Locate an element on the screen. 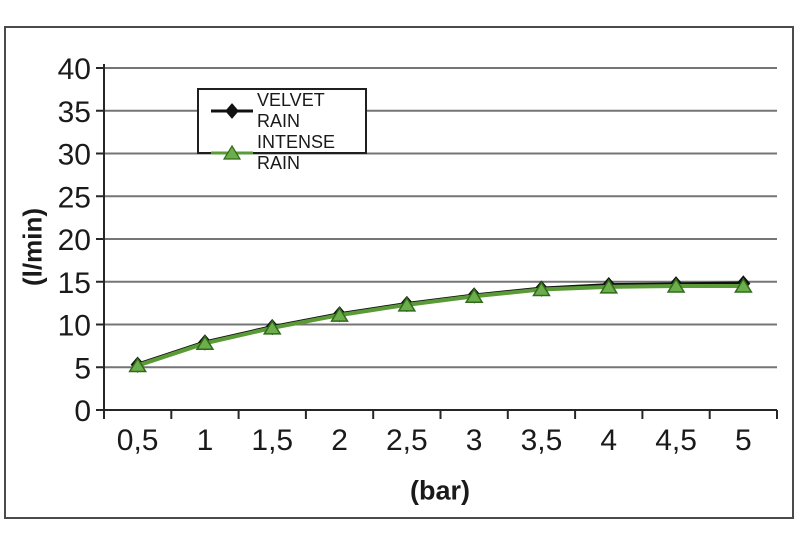 The height and width of the screenshot is (533, 800). svg-text: 1,5 is located at coordinates (272, 440).